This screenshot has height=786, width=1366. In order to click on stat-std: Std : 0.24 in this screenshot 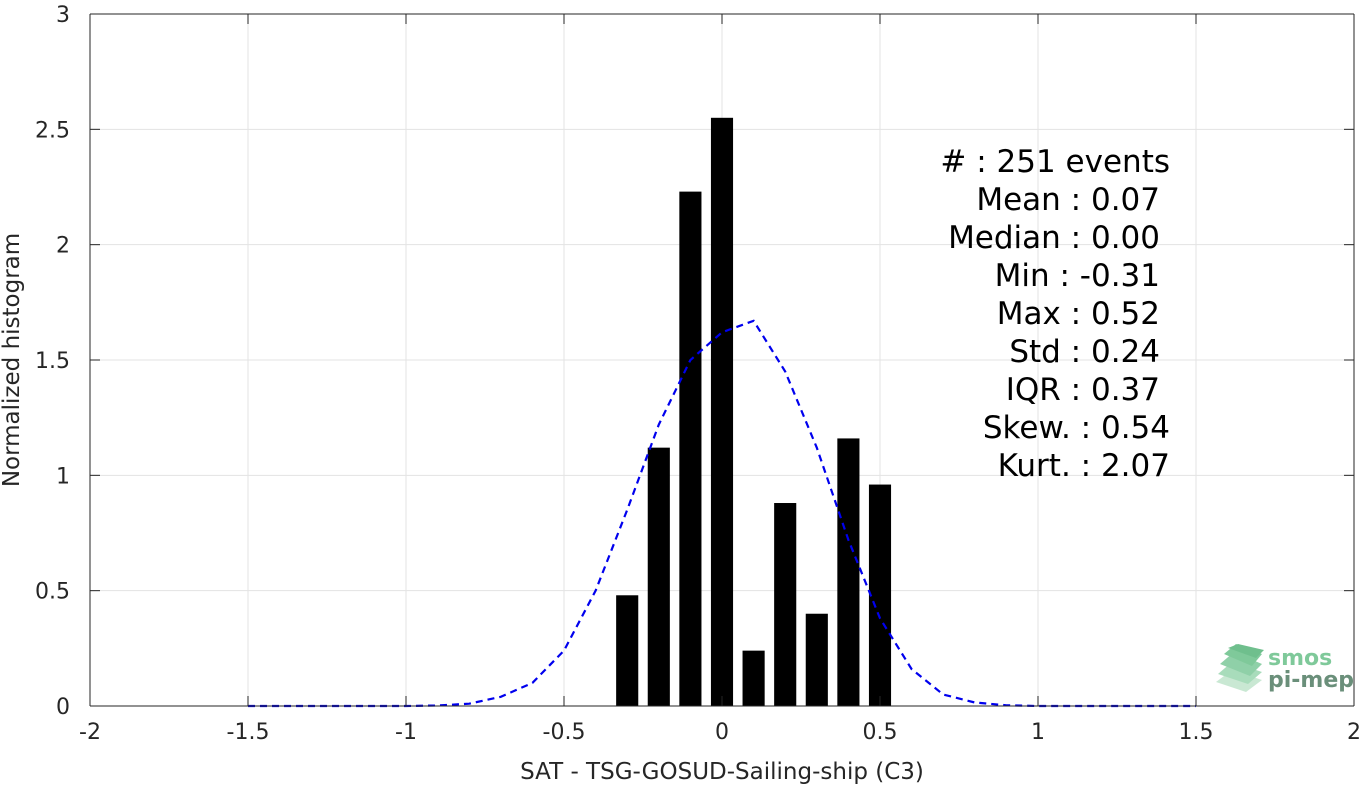, I will do `click(1084, 352)`.